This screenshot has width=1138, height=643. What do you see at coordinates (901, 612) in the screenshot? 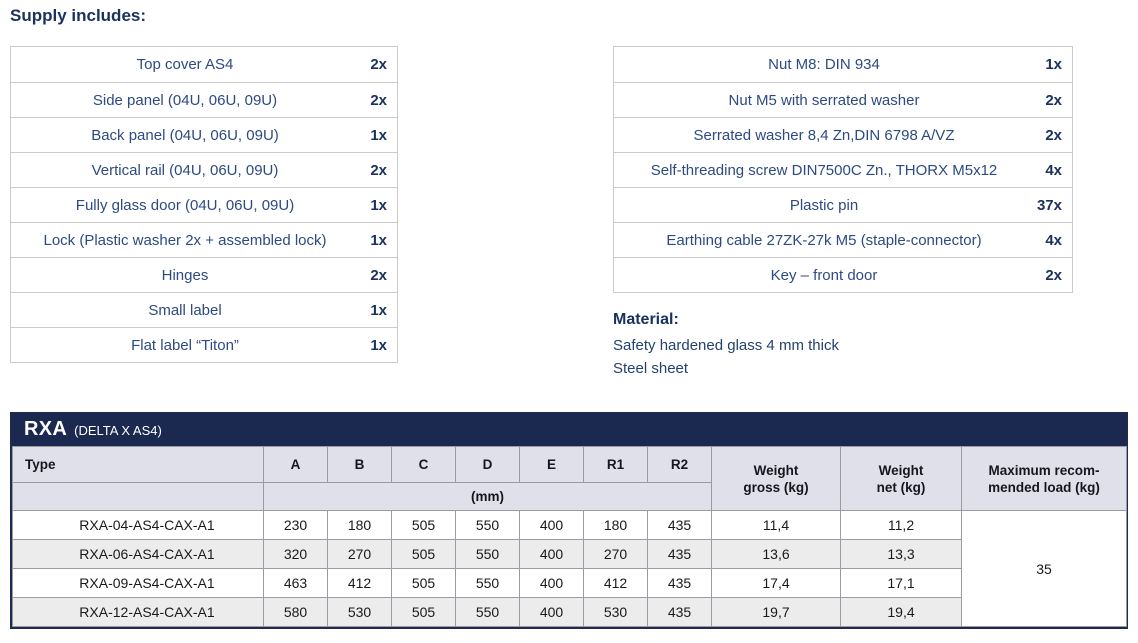
I see `spec-weight-net-cell: 19,4` at bounding box center [901, 612].